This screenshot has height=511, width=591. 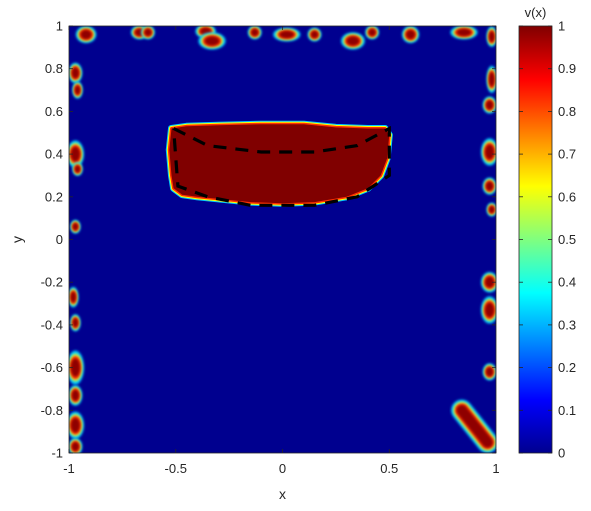 I want to click on dashed-reference-curve, so click(x=281, y=166).